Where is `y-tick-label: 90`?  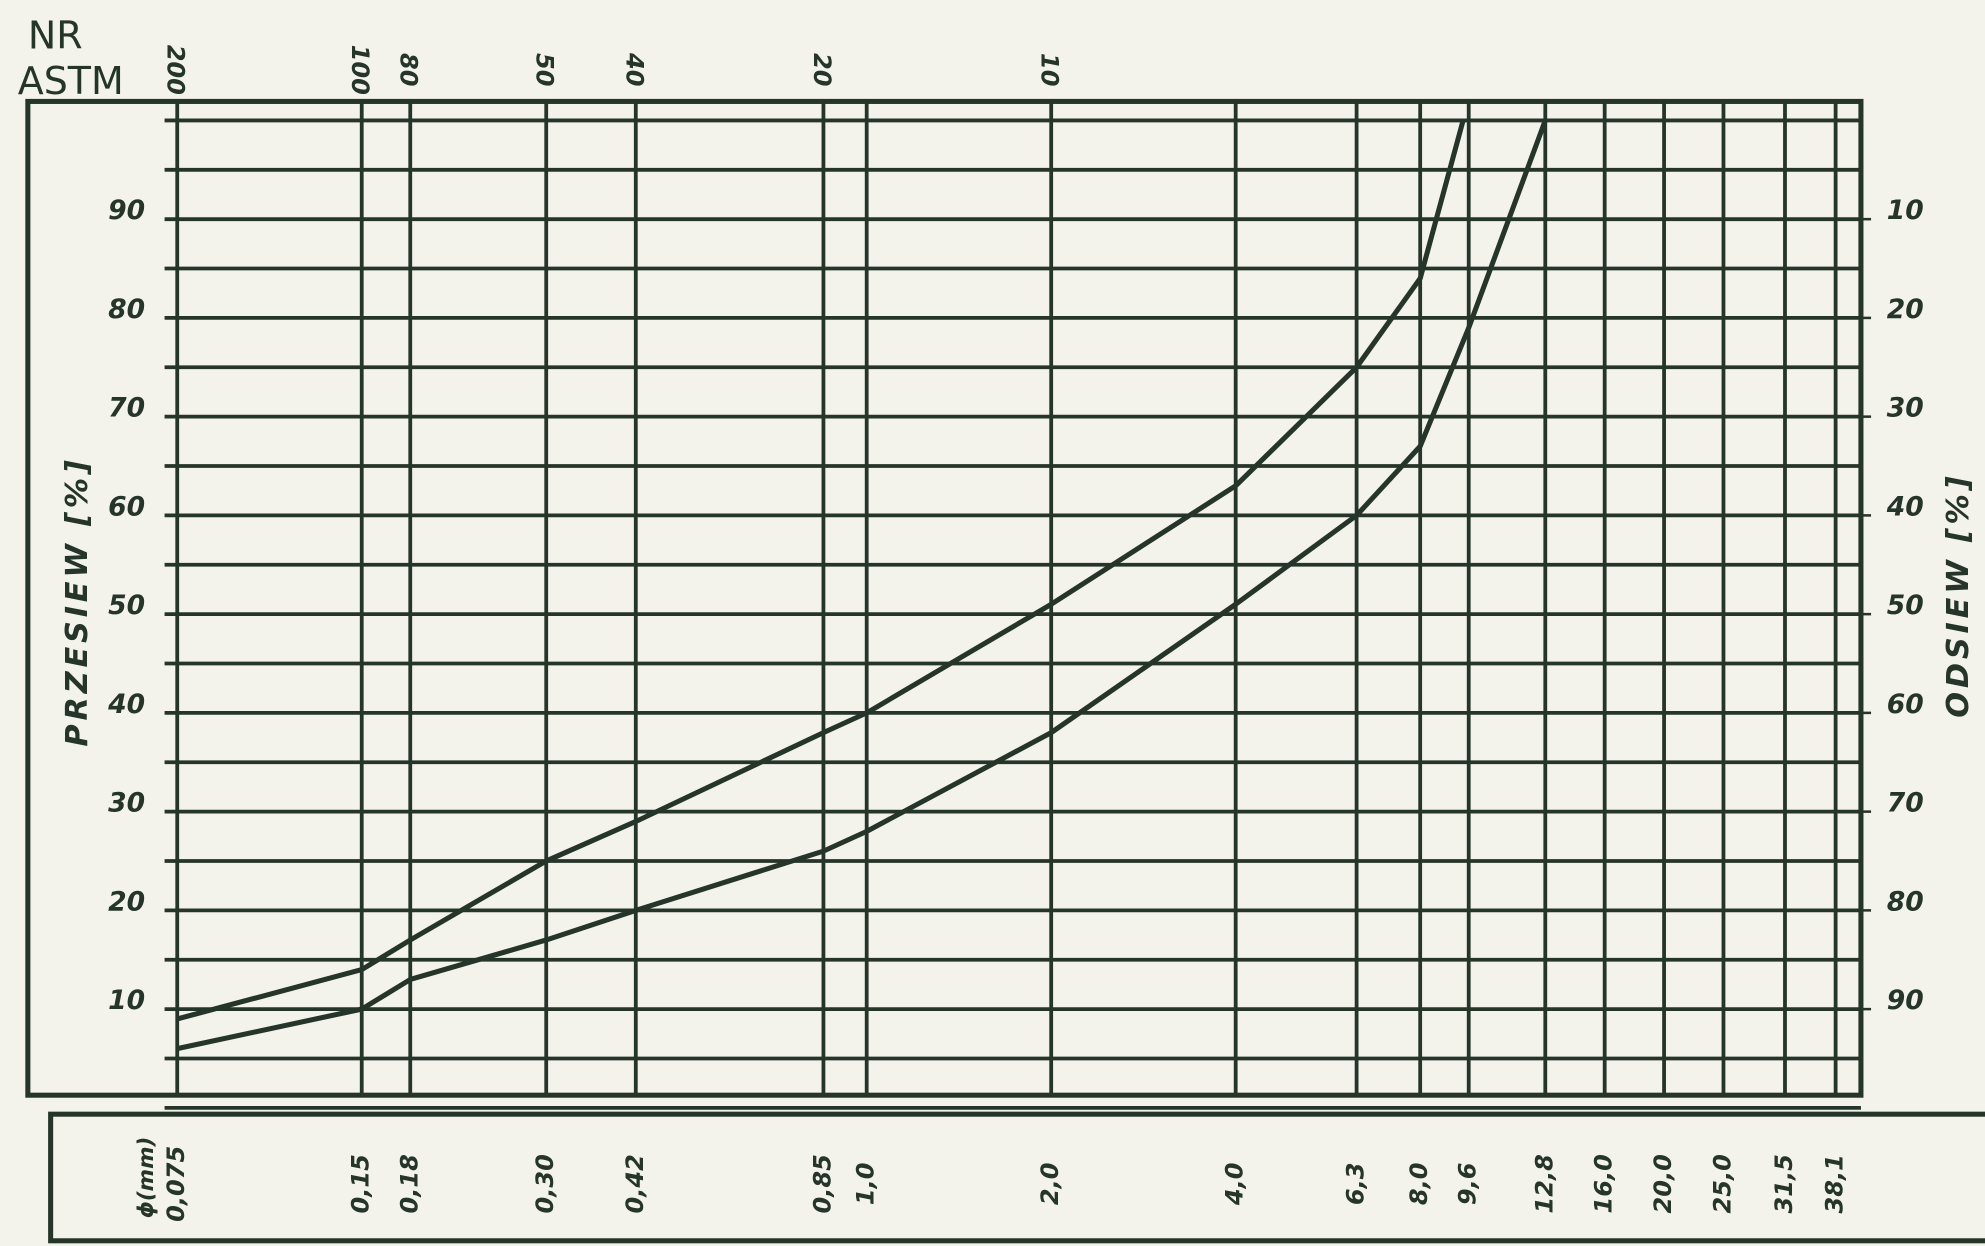
y-tick-label: 90 is located at coordinates (126, 210).